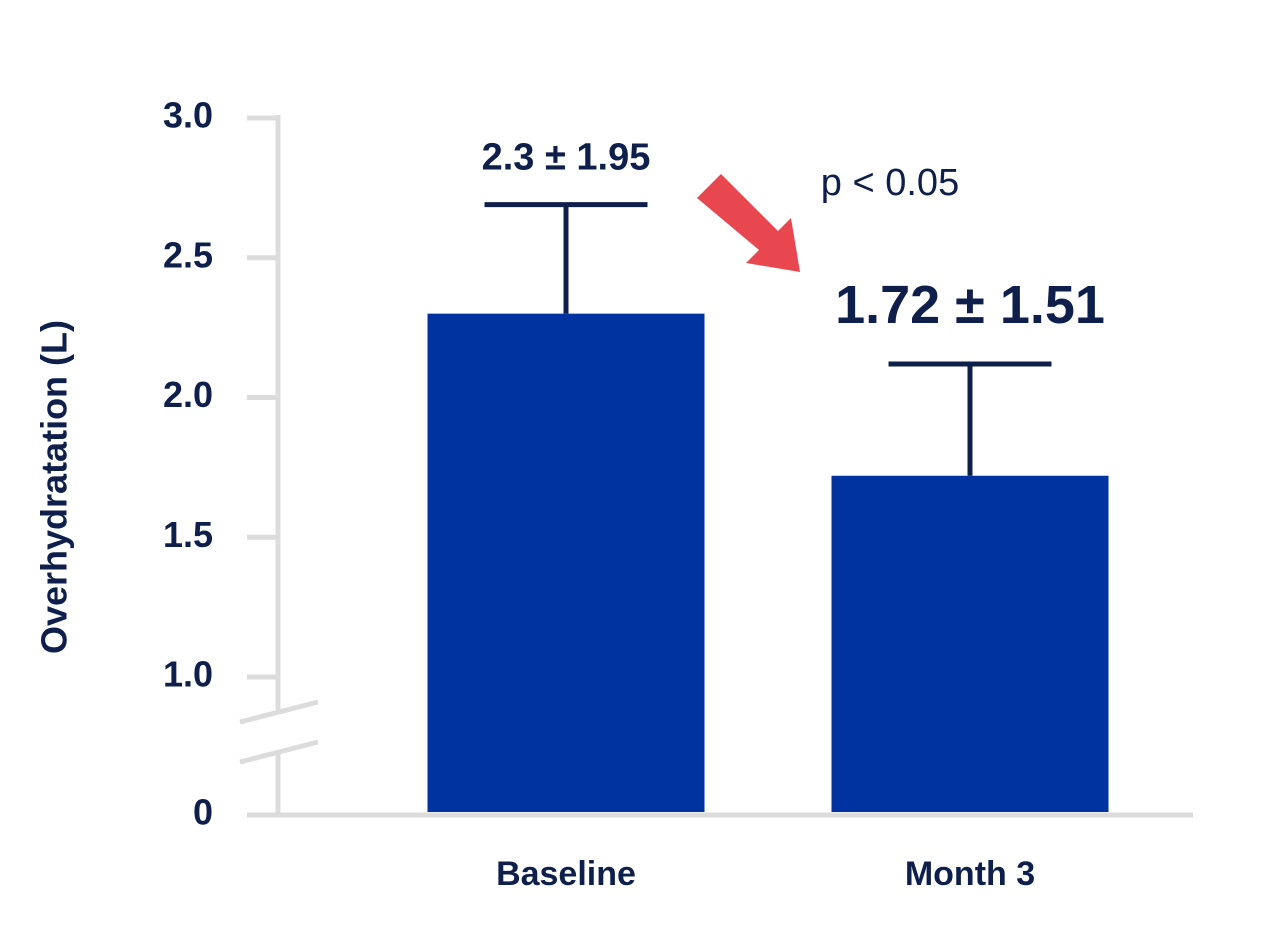  I want to click on value-label: 1.72 ± 1.51, so click(970, 305).